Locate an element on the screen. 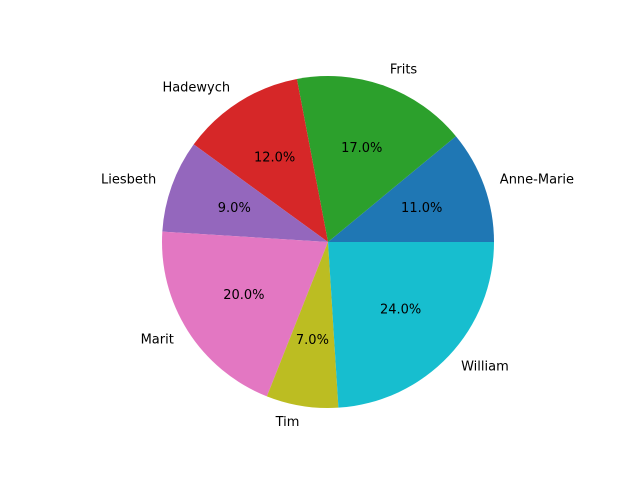 Image resolution: width=640 pixels, height=480 pixels. slice-label-liesbeth: Liesbeth is located at coordinates (128, 180).